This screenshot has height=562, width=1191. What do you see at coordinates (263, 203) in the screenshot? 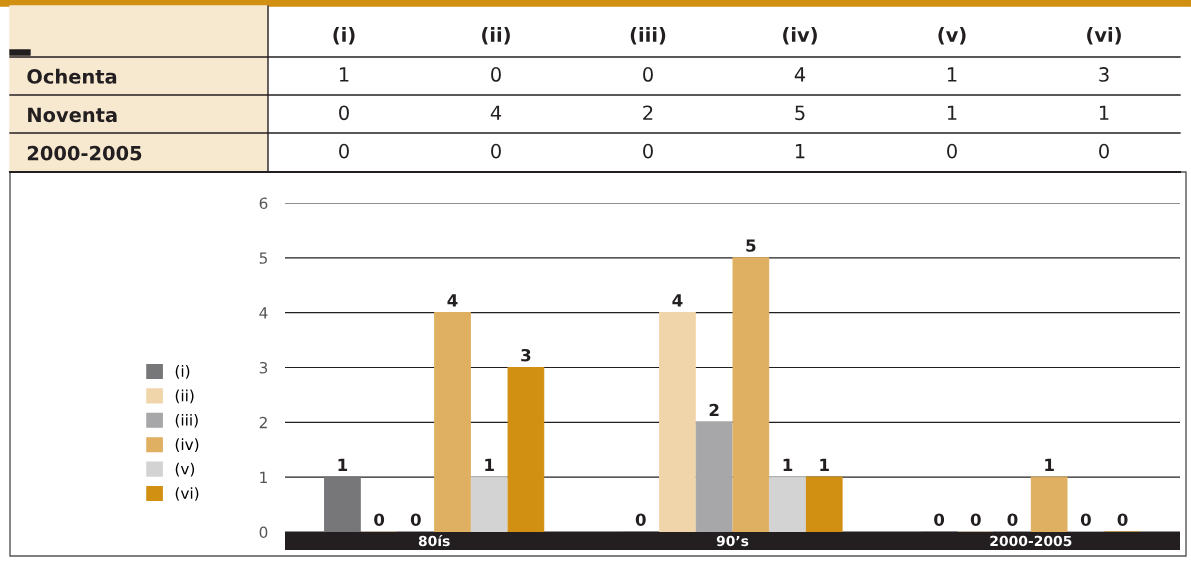
I see `y-tick-label: 6` at bounding box center [263, 203].